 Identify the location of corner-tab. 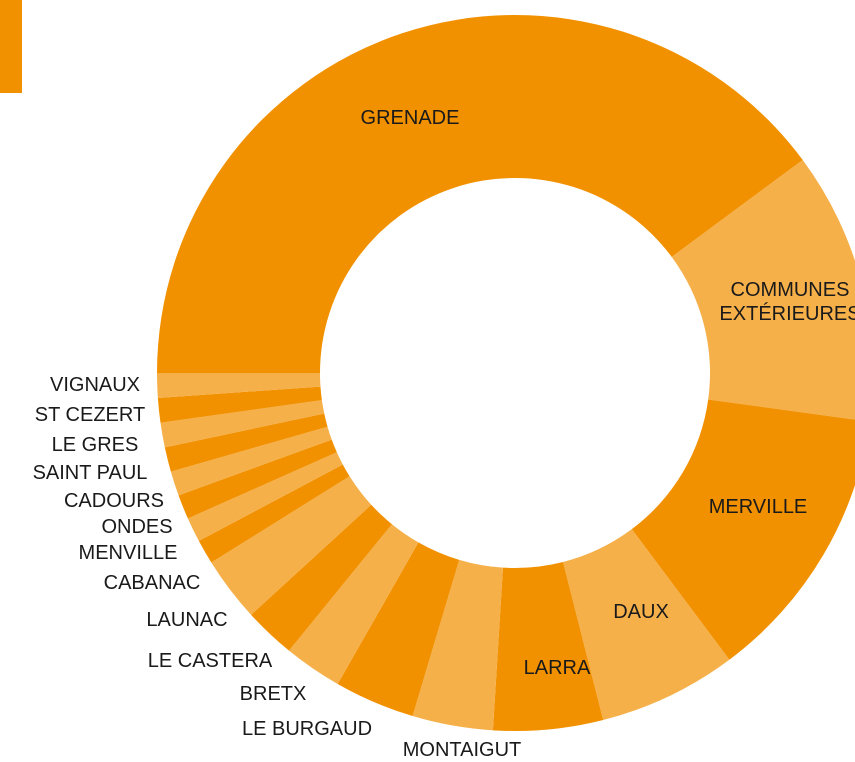
(11, 46).